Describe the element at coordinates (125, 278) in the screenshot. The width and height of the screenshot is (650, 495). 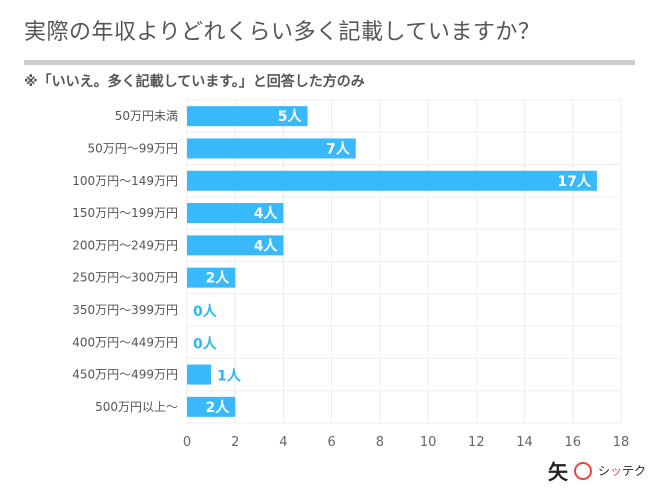
I see `category-label: 250万円〜300万円` at that location.